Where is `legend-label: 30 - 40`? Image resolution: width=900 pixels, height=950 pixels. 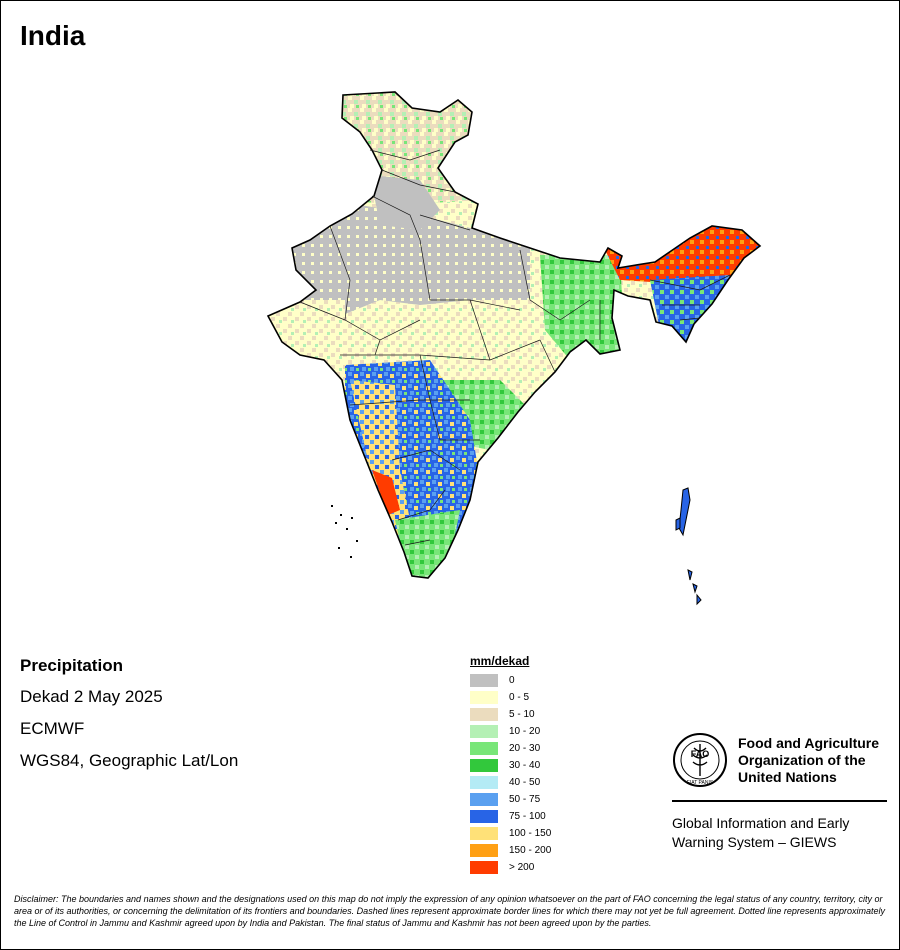 legend-label: 30 - 40 is located at coordinates (525, 765).